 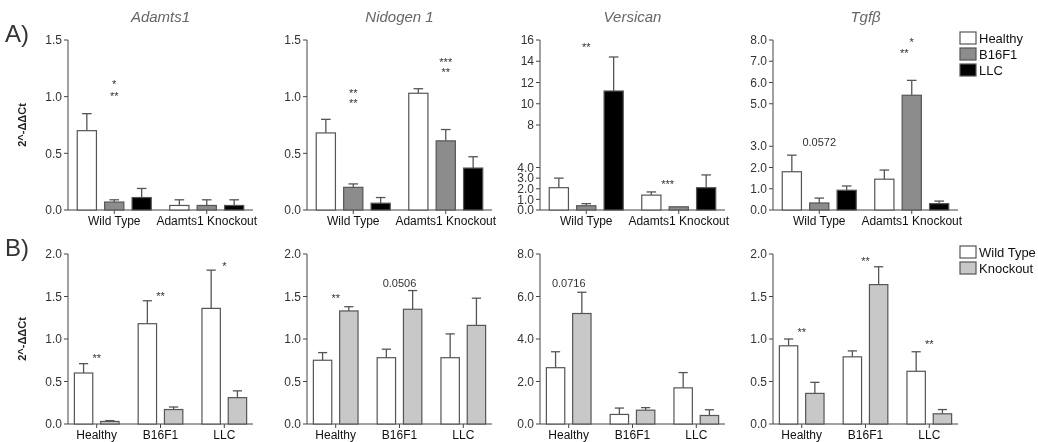 I want to click on y-tick-label: 16, so click(x=527, y=40).